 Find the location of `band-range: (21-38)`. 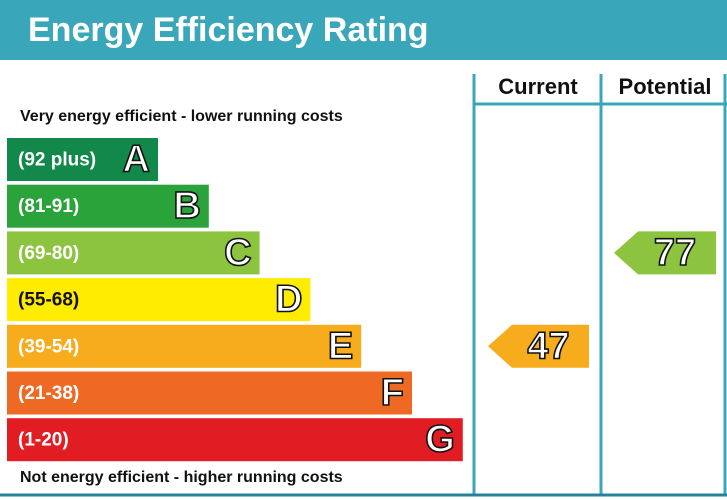

band-range: (21-38) is located at coordinates (48, 393).